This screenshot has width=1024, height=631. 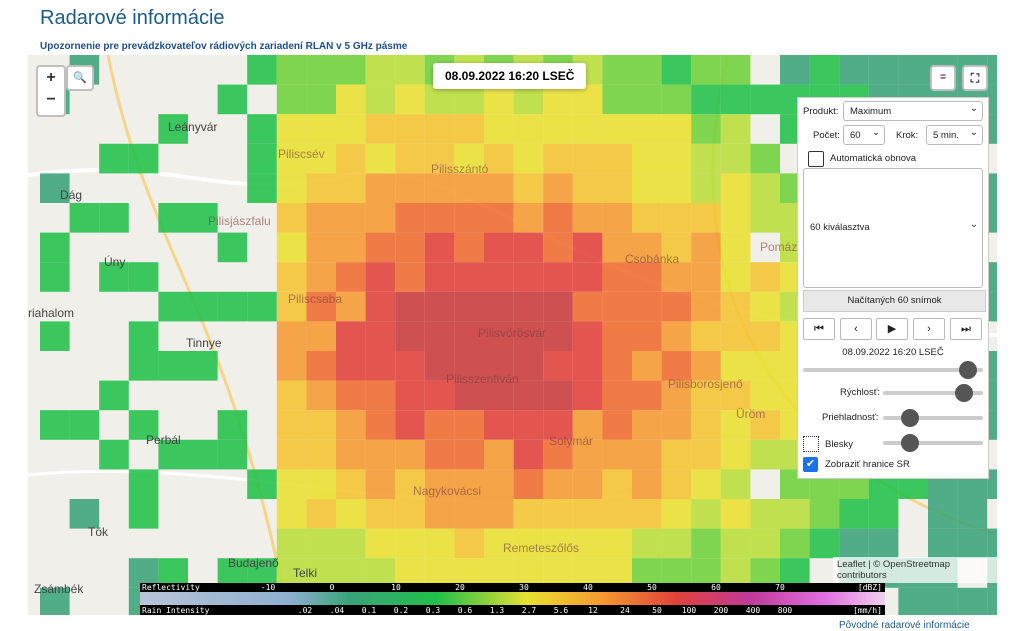 What do you see at coordinates (810, 464) in the screenshot?
I see `checkbox-checked: ✔` at bounding box center [810, 464].